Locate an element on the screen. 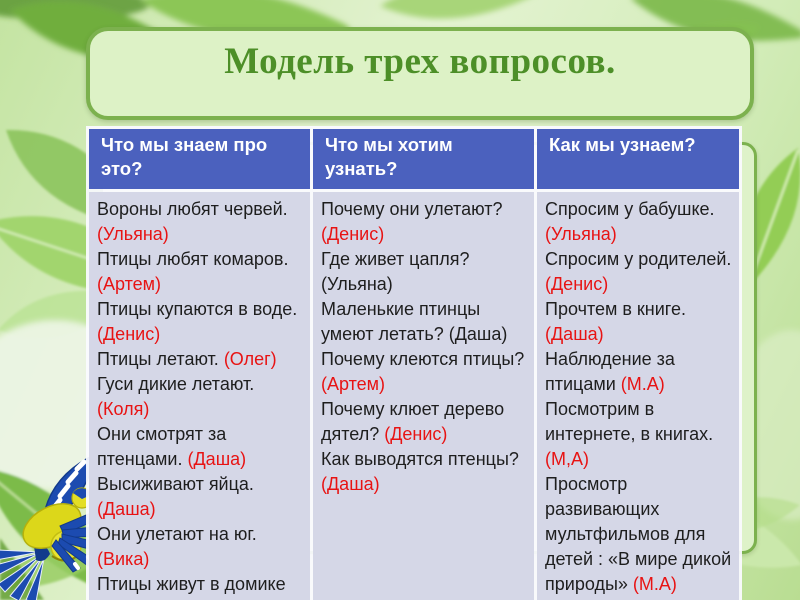 The width and height of the screenshot is (800, 600). table-sentence: Посмотрим в интернете, в книгах. (М,А) is located at coordinates (629, 434).